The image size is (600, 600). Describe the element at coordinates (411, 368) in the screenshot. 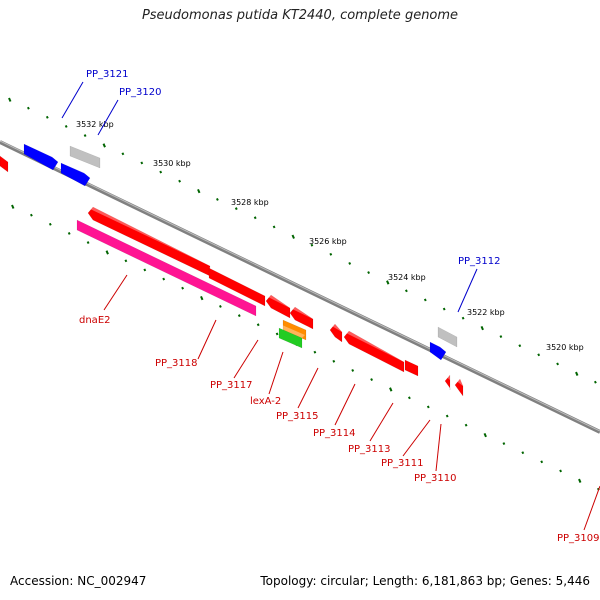

I see `gene-pp3111` at that location.